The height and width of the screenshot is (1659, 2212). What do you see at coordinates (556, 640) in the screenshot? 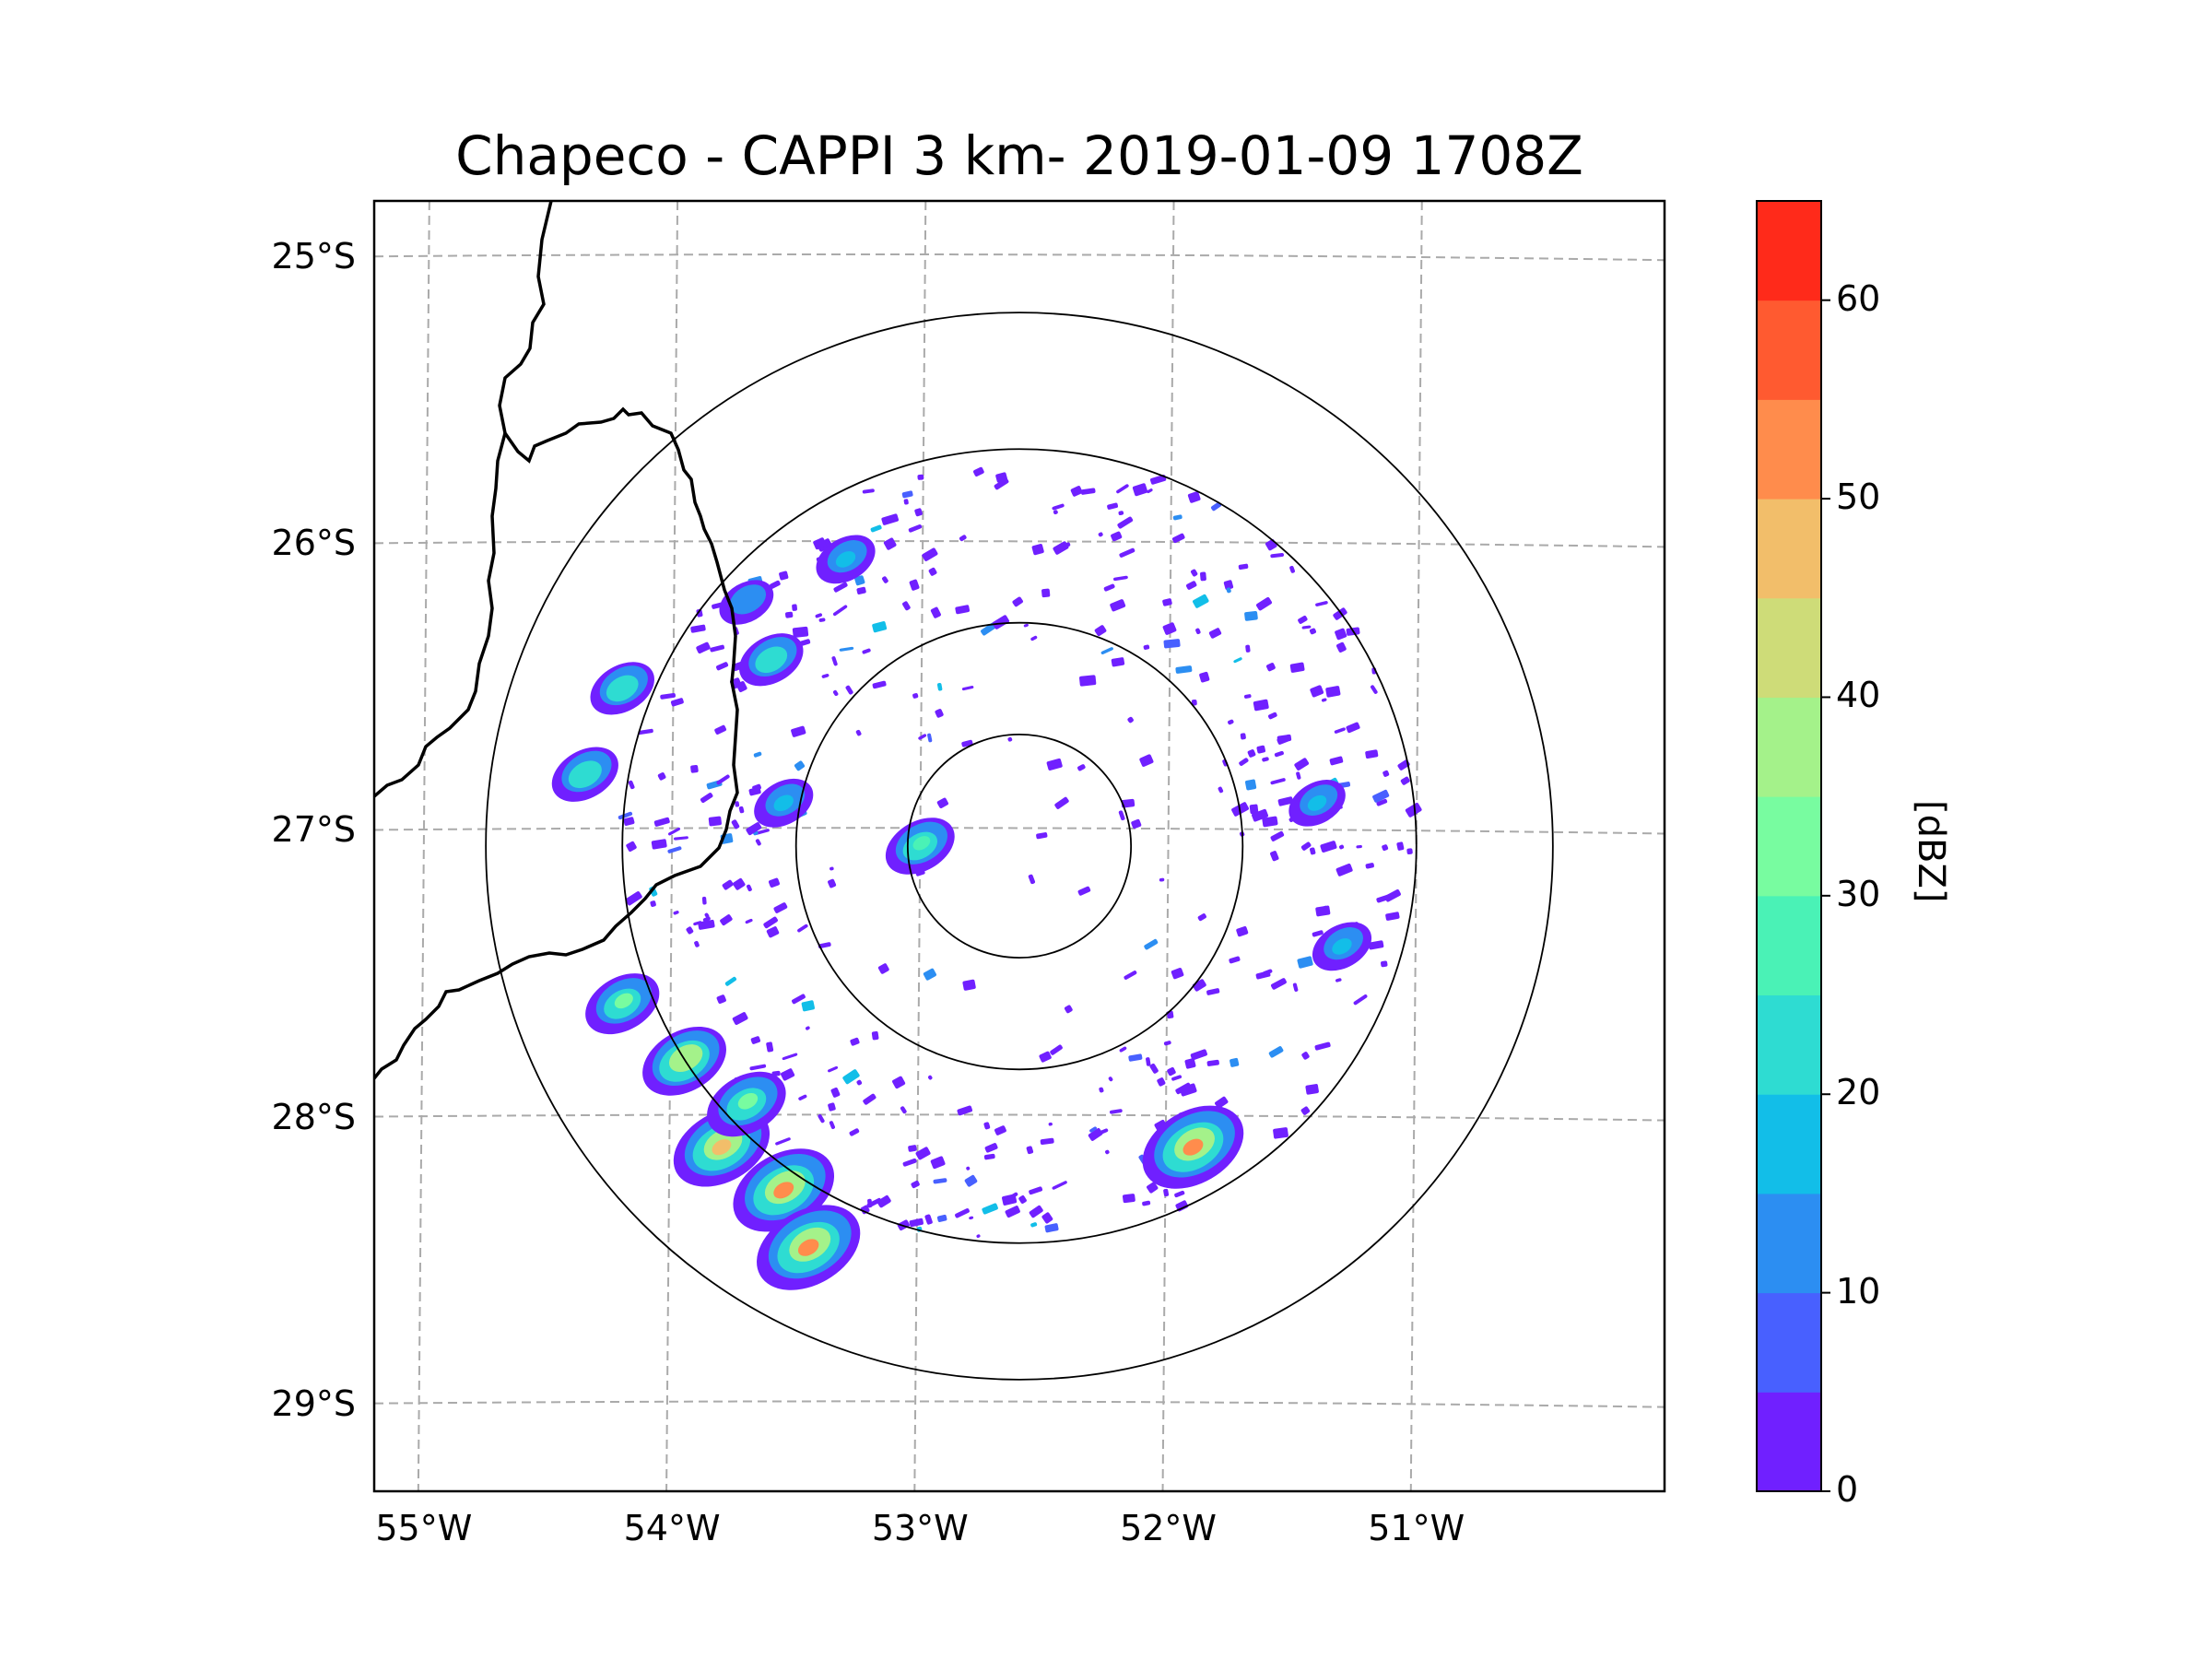
I see `state-borders` at bounding box center [556, 640].